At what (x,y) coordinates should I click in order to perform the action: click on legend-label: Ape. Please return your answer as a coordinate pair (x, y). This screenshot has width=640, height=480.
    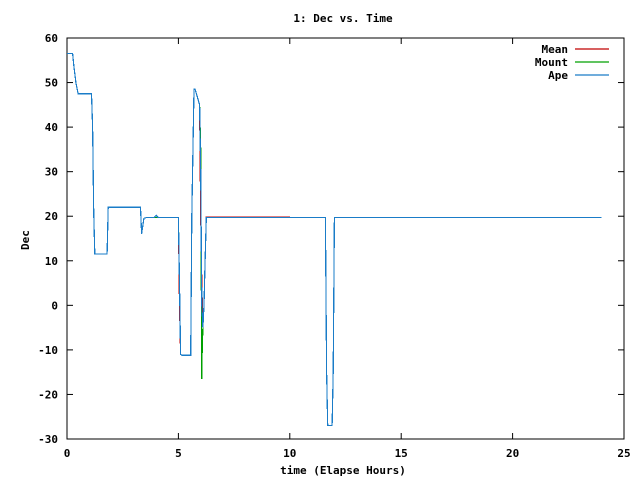
    Looking at the image, I should click on (558, 75).